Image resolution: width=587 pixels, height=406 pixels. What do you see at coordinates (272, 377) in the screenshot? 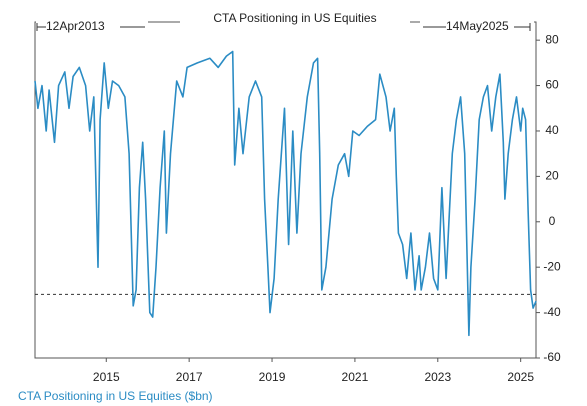
I see `x-tick-label: 2019` at bounding box center [272, 377].